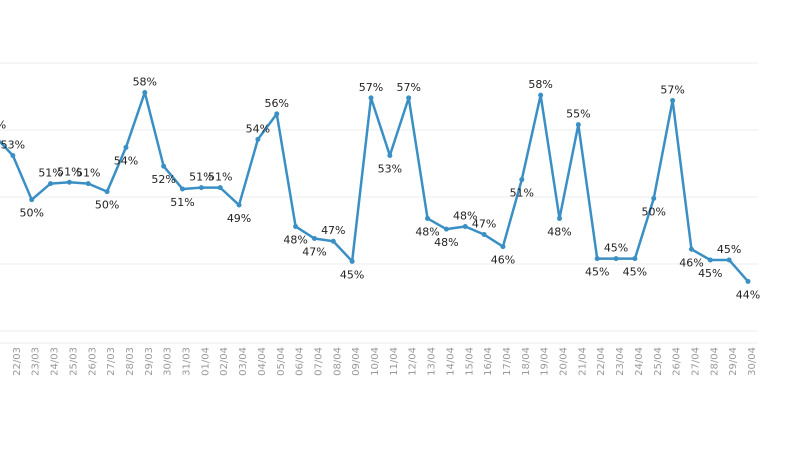 Image resolution: width=800 pixels, height=460 pixels. Describe the element at coordinates (526, 361) in the screenshot. I see `x-tick-label: 18/04` at that location.